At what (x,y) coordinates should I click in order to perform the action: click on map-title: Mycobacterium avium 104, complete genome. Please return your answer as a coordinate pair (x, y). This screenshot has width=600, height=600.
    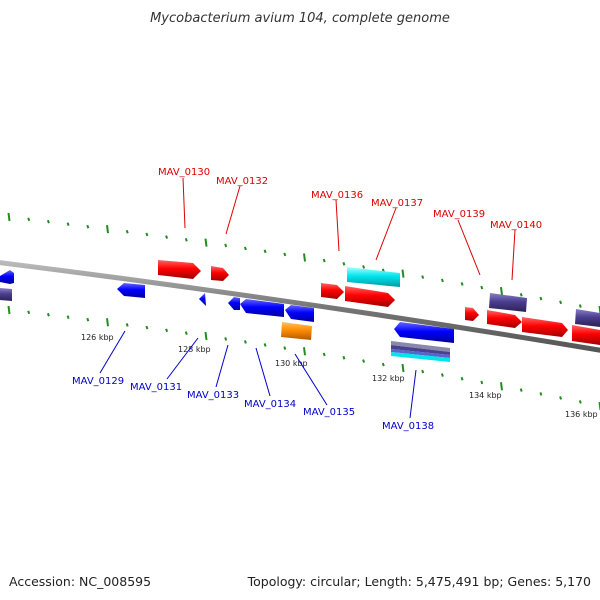
    Looking at the image, I should click on (300, 18).